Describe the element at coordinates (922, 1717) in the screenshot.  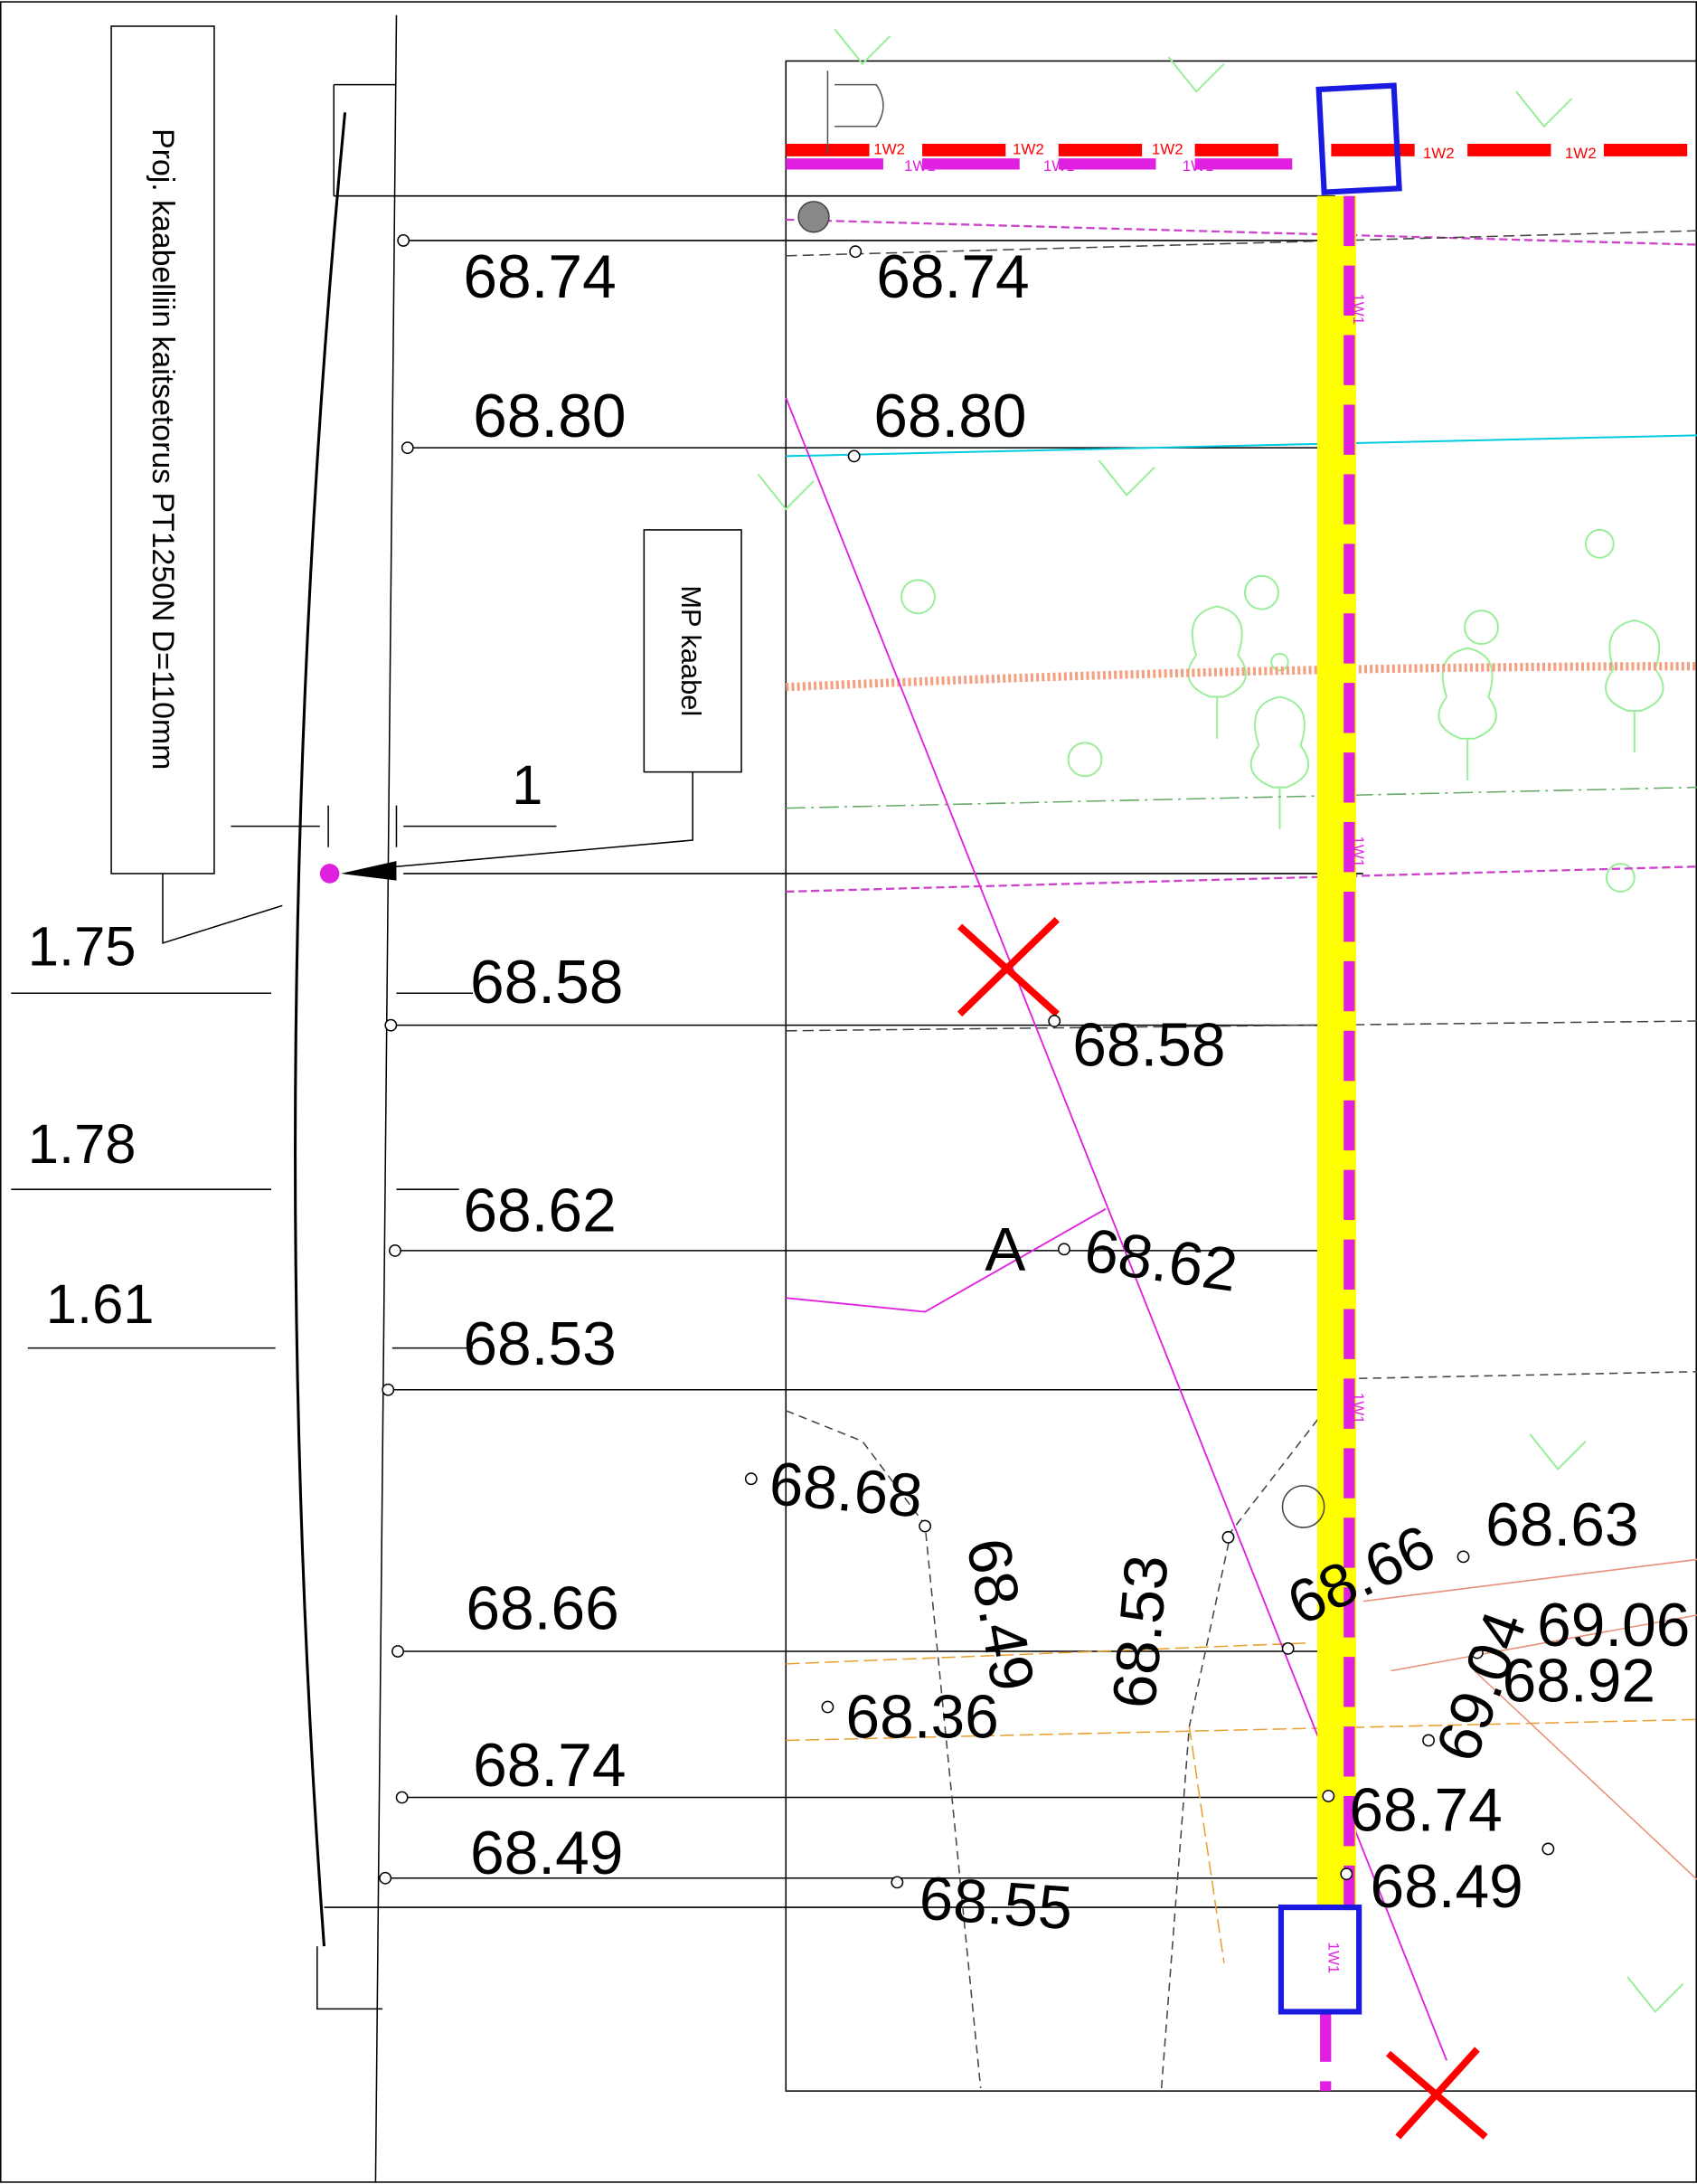
I see `elevation: 68.36` at that location.